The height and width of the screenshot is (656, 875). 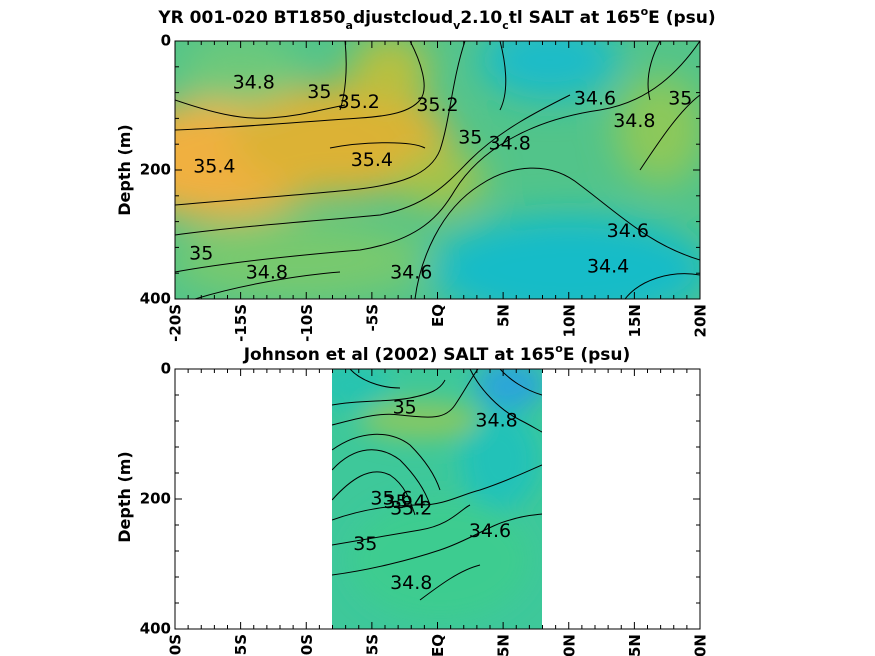 I want to click on top-x-tick-label: -10S, so click(x=307, y=323).